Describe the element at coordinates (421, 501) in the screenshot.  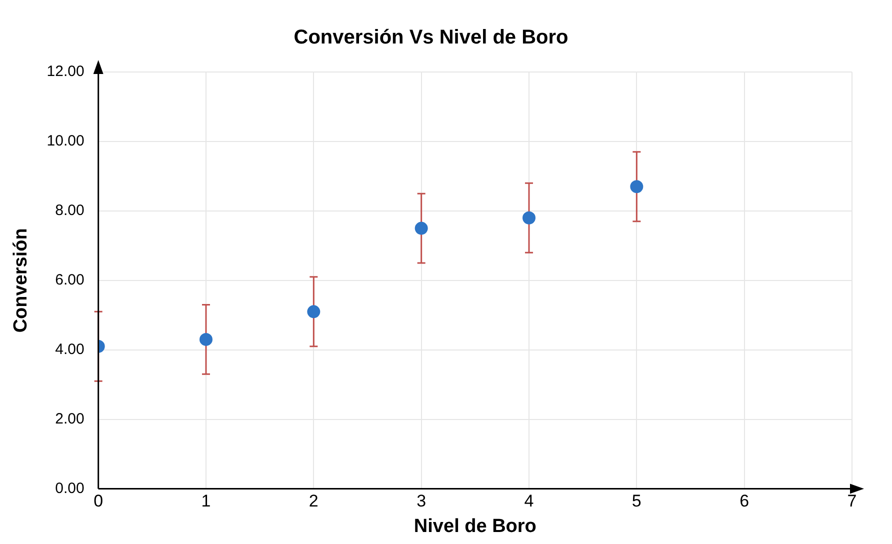
I see `x-tick-label: 3` at that location.